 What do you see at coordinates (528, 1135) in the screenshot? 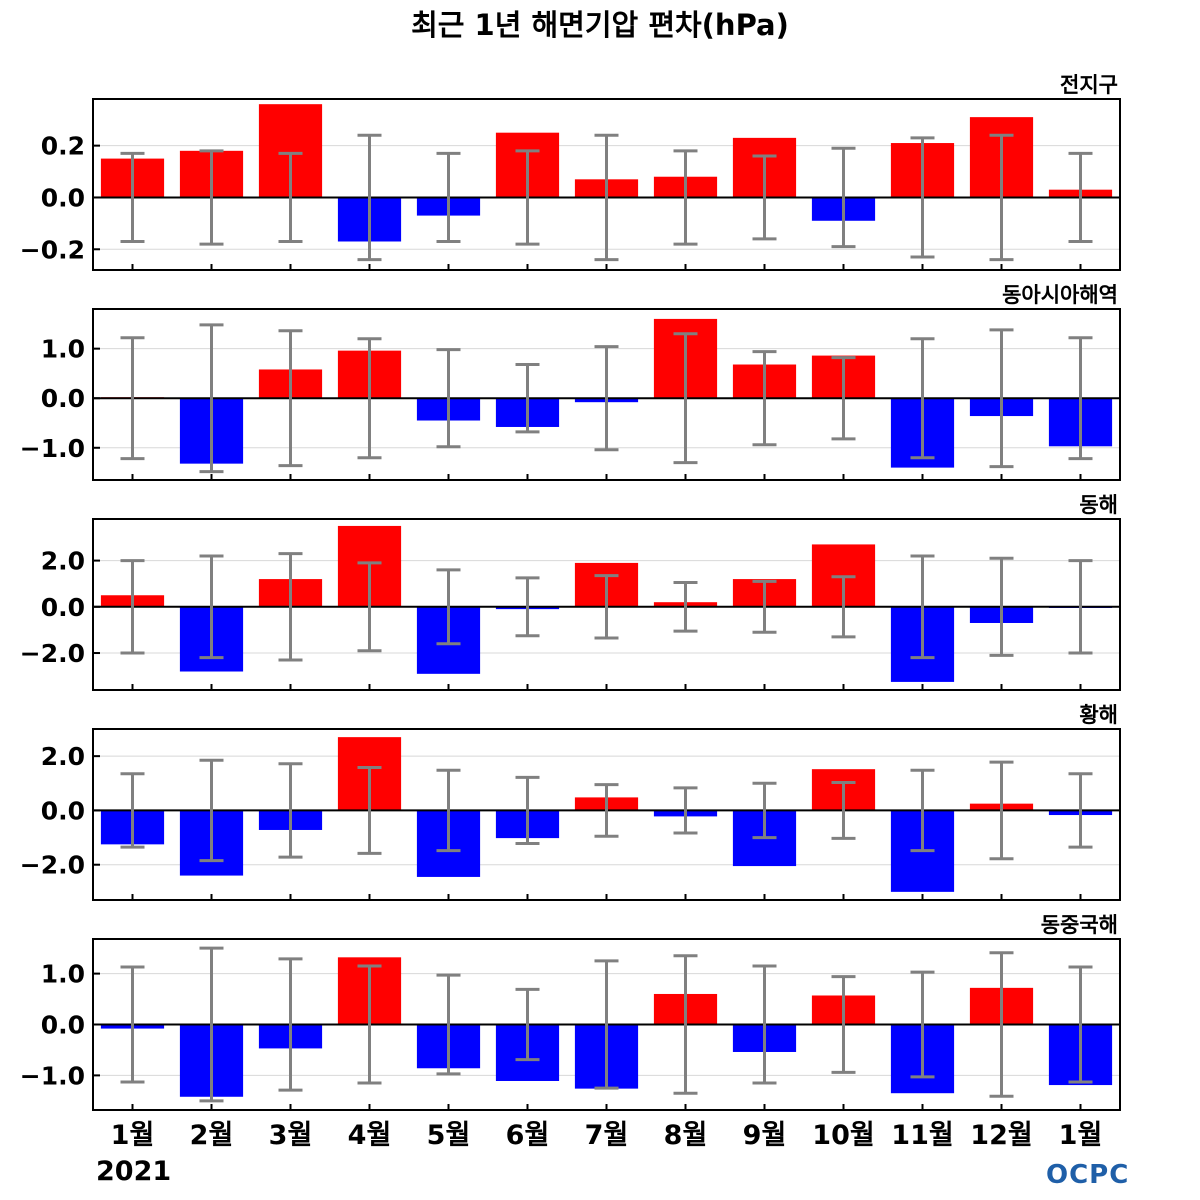
I see `x-tick-label: 6월` at bounding box center [528, 1135].